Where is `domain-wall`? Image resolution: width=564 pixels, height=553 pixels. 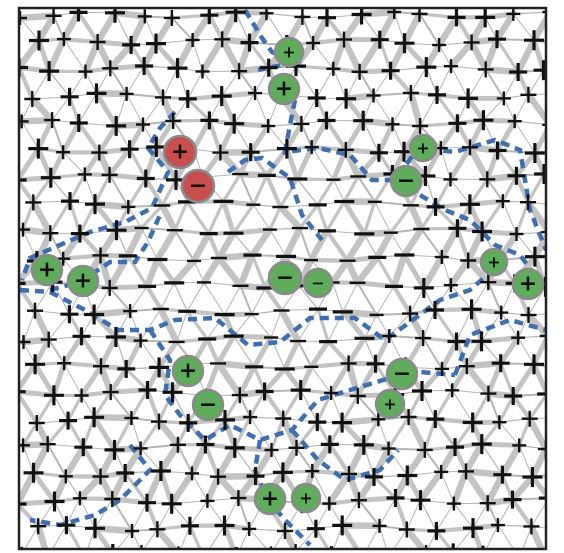 domain-wall is located at coordinates (414, 175).